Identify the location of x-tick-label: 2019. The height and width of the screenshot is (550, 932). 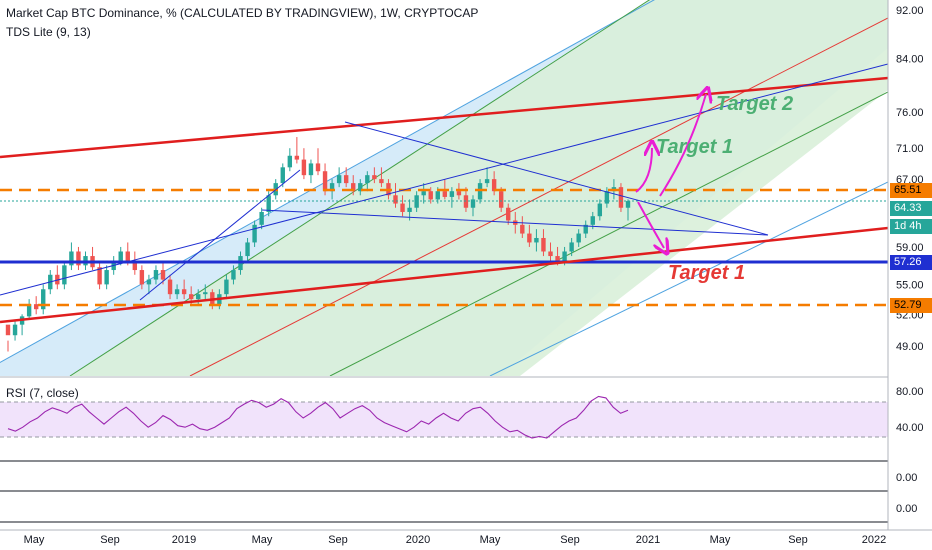
(184, 540).